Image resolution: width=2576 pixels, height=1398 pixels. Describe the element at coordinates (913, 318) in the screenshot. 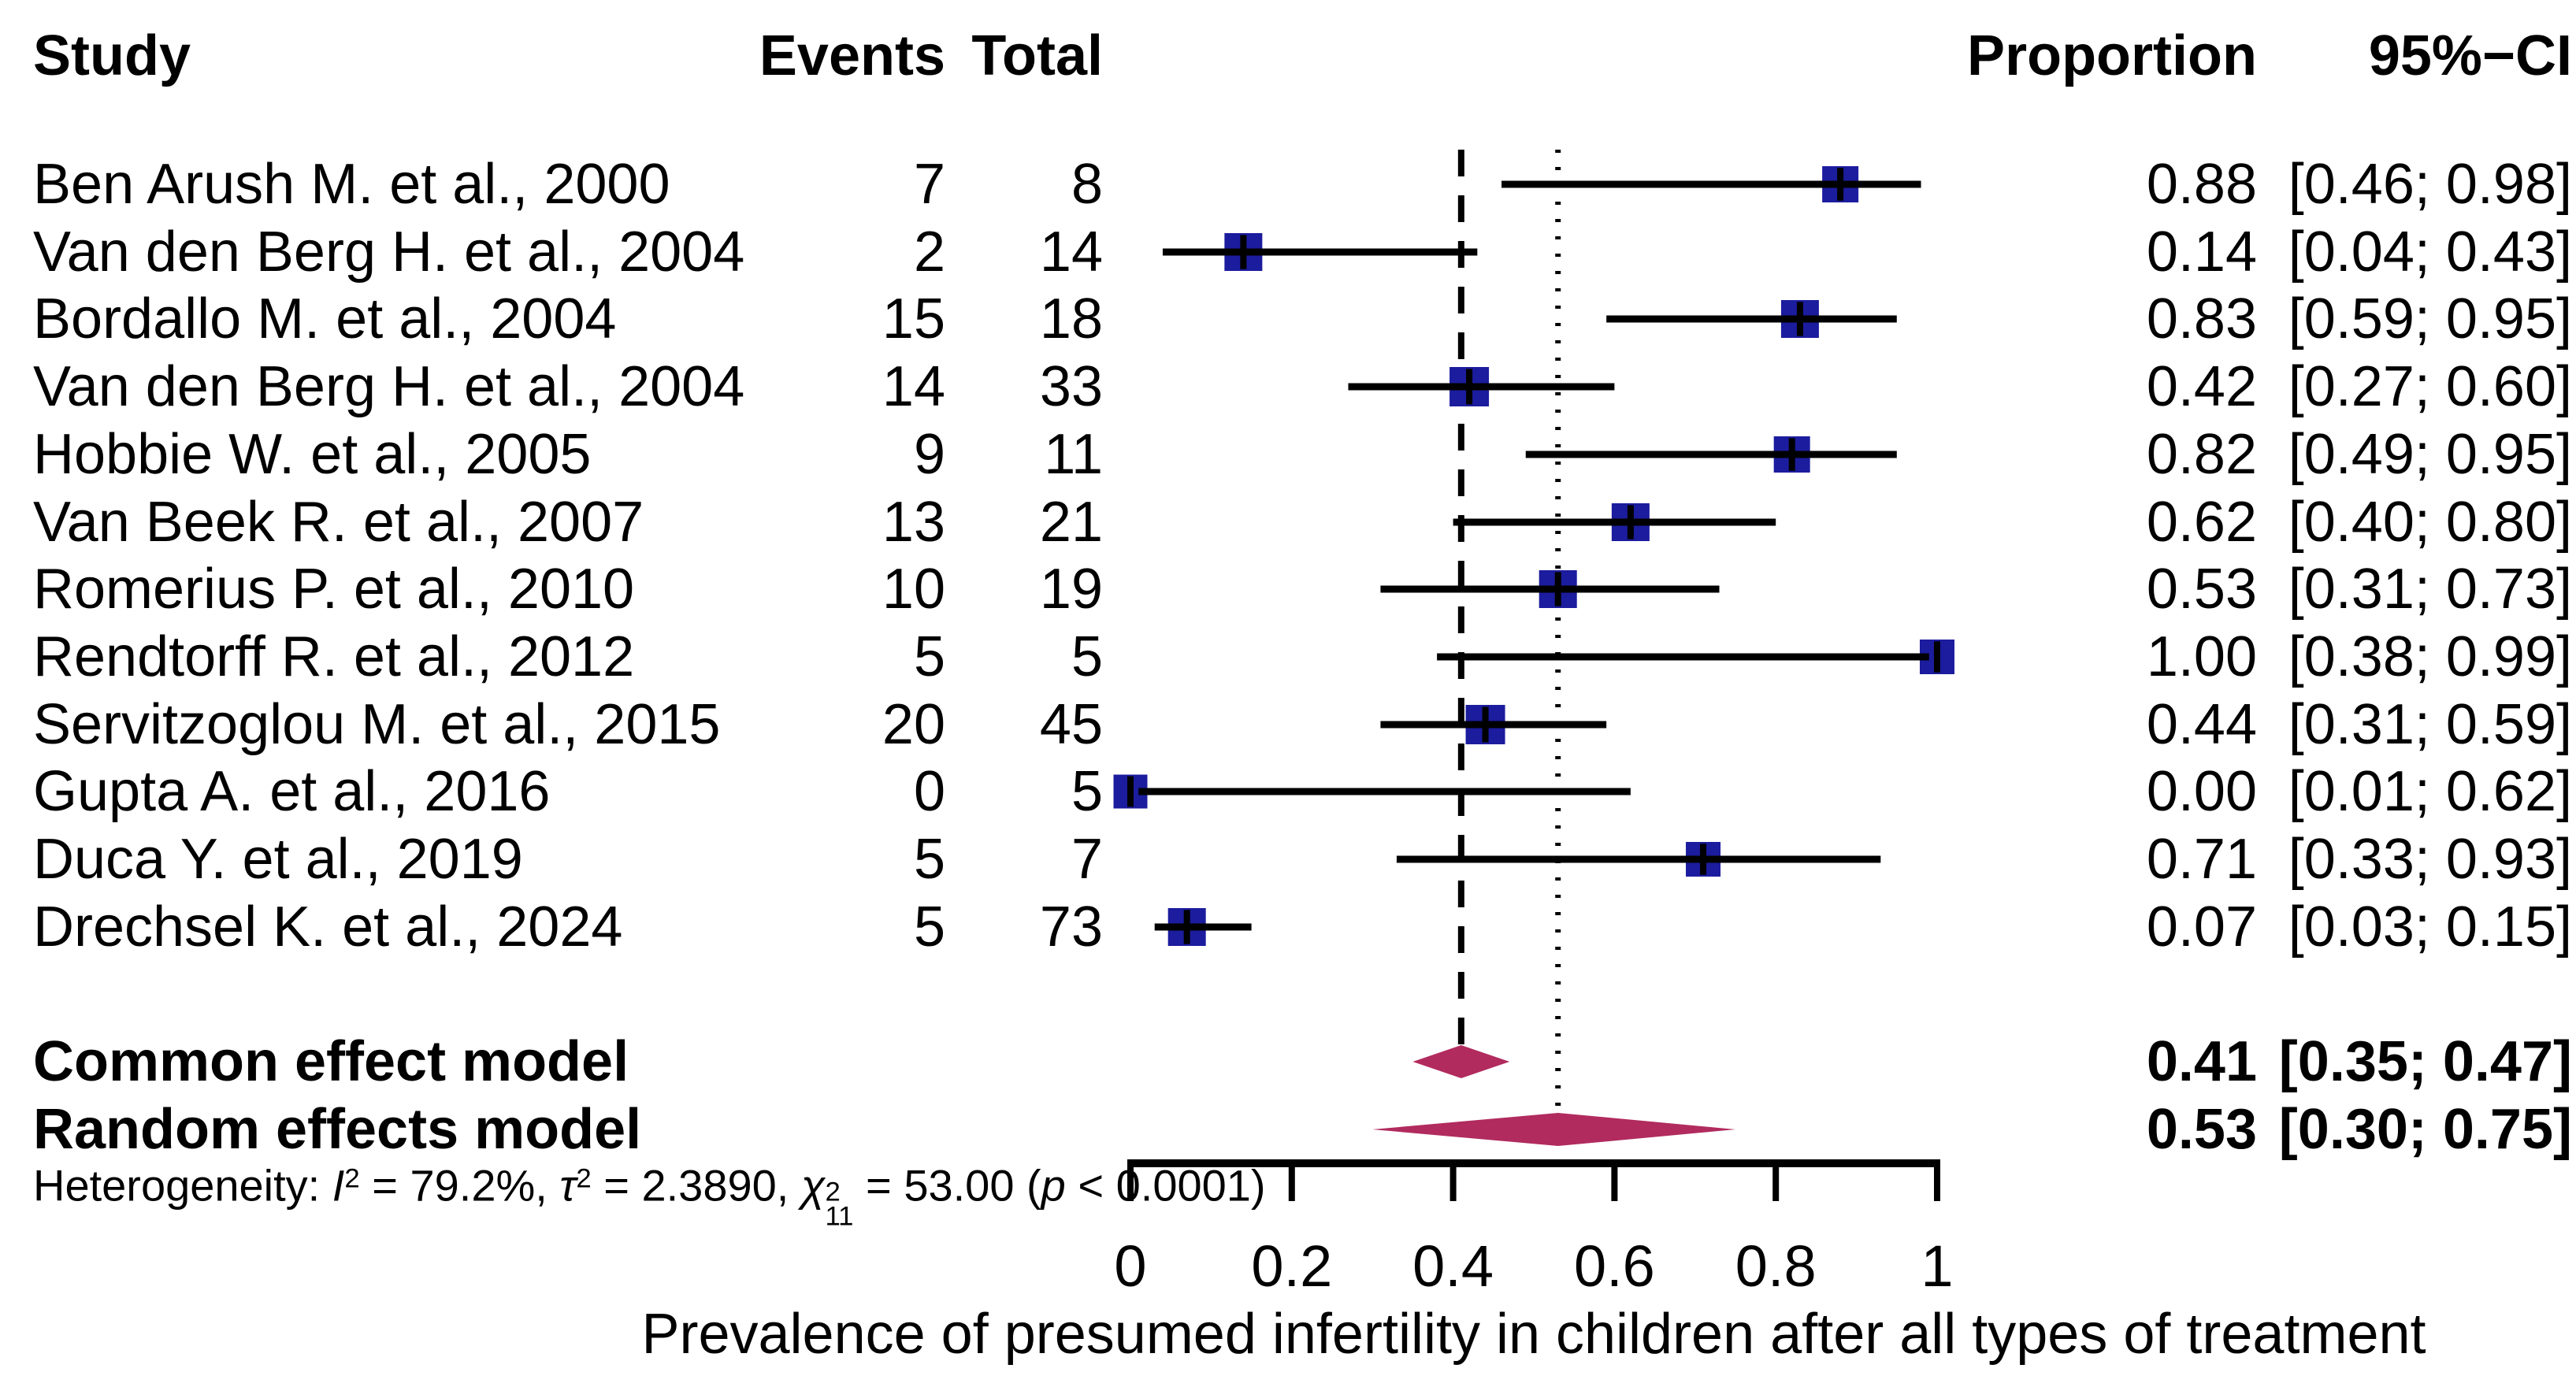

I see `study-events: 15` at that location.